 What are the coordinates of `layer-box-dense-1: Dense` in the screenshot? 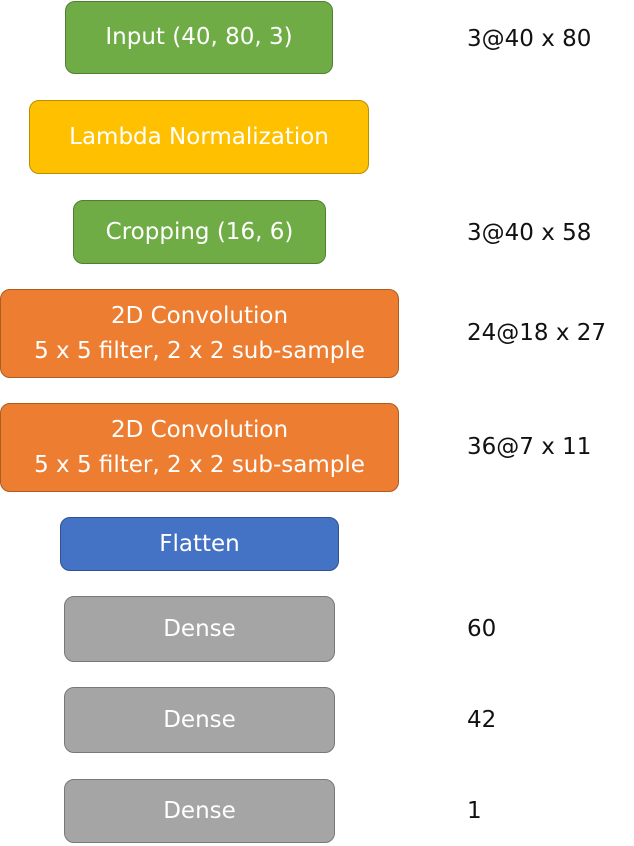 It's located at (199, 629).